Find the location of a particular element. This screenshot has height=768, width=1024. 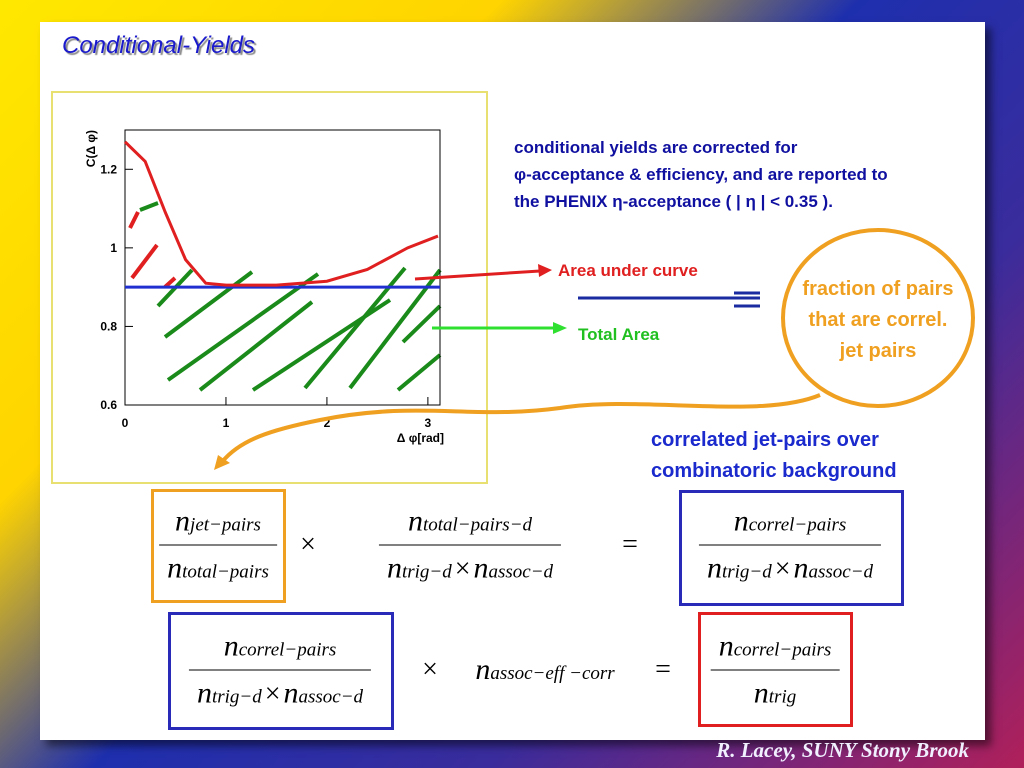

dashed-curve is located at coordinates (152, 250).